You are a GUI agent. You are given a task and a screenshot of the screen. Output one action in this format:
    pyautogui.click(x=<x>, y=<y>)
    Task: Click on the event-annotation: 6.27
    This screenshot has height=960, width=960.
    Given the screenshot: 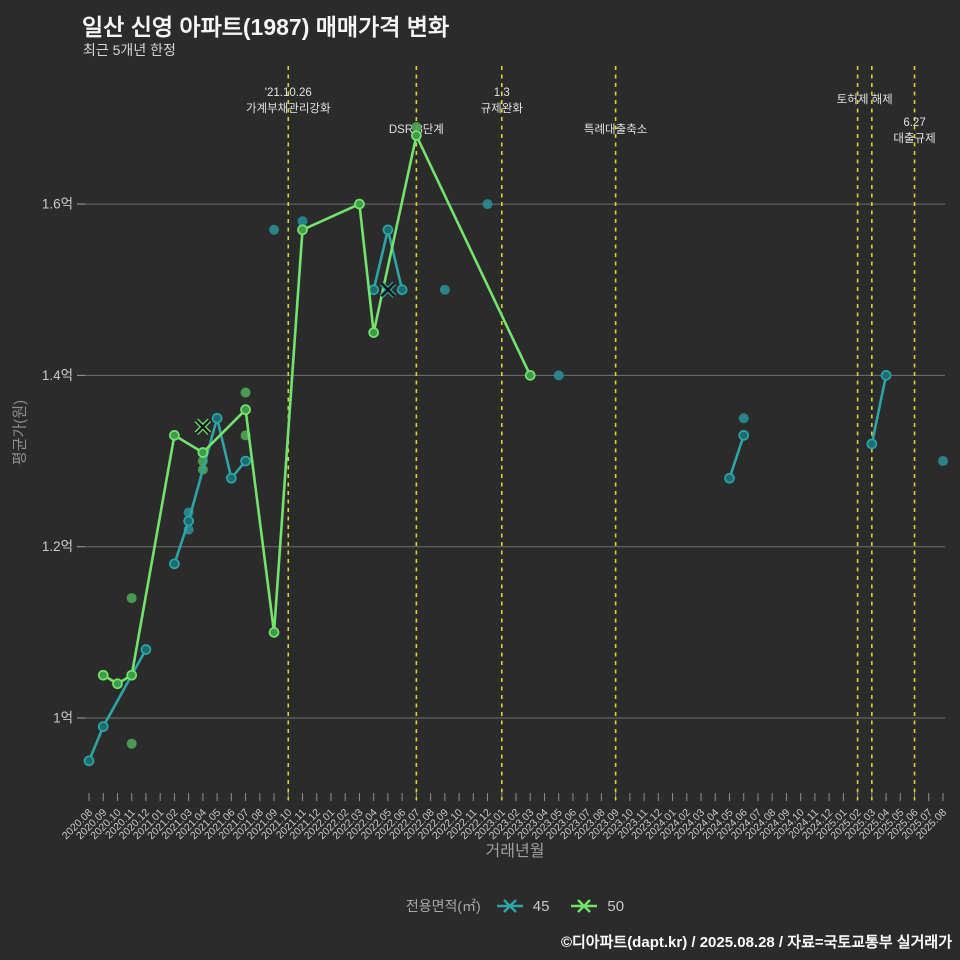 What is the action you would take?
    pyautogui.click(x=914, y=123)
    